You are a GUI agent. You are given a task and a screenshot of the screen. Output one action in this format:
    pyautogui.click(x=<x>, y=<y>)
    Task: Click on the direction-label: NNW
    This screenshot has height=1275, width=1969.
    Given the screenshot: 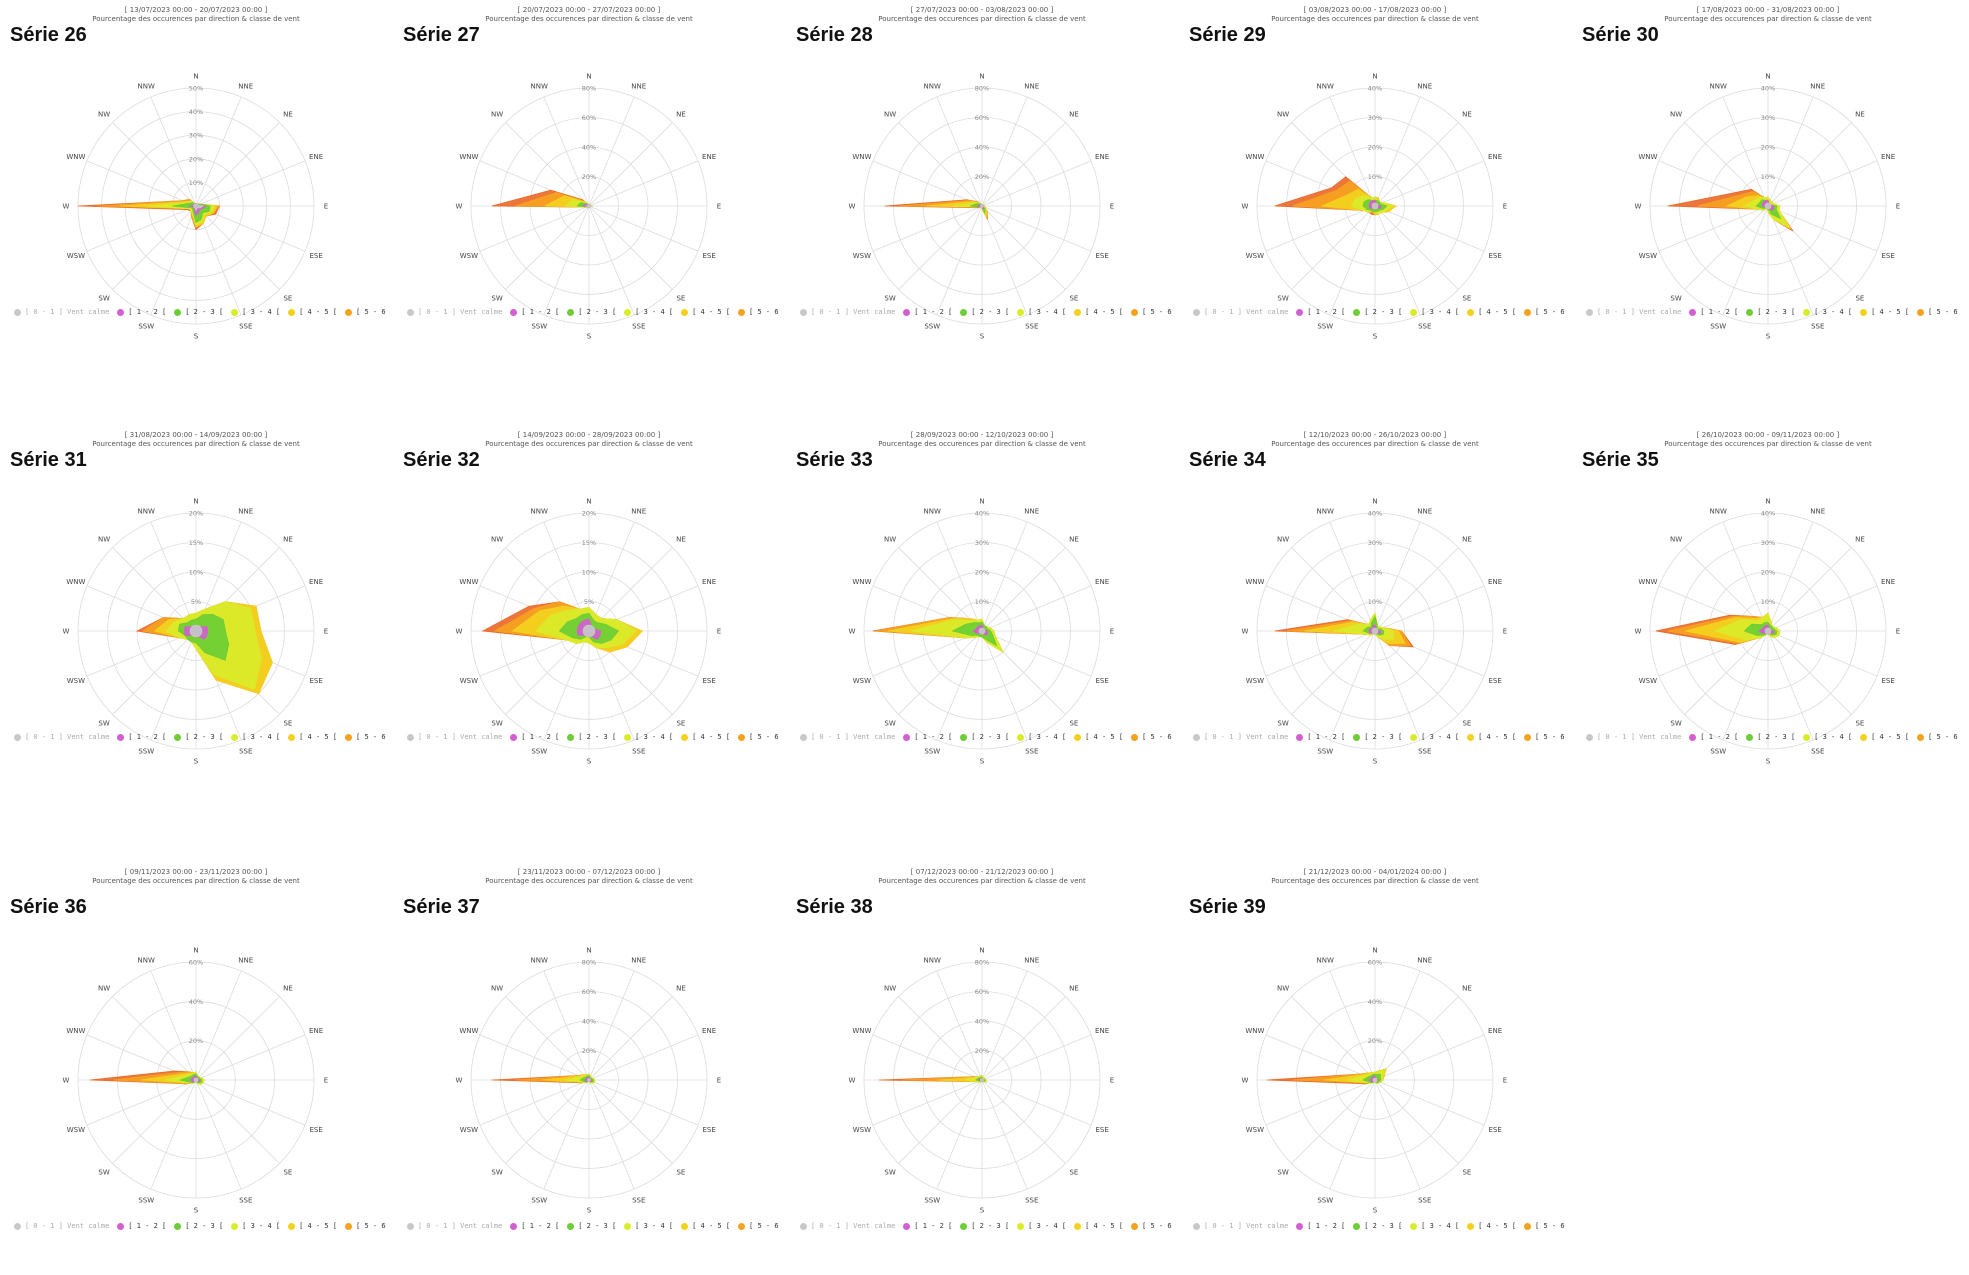 What is the action you would take?
    pyautogui.click(x=146, y=960)
    